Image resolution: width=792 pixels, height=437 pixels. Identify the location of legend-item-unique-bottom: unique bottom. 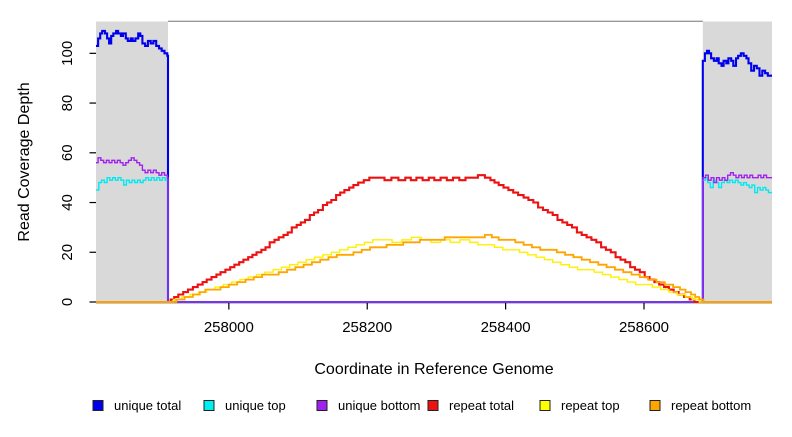
(368, 405).